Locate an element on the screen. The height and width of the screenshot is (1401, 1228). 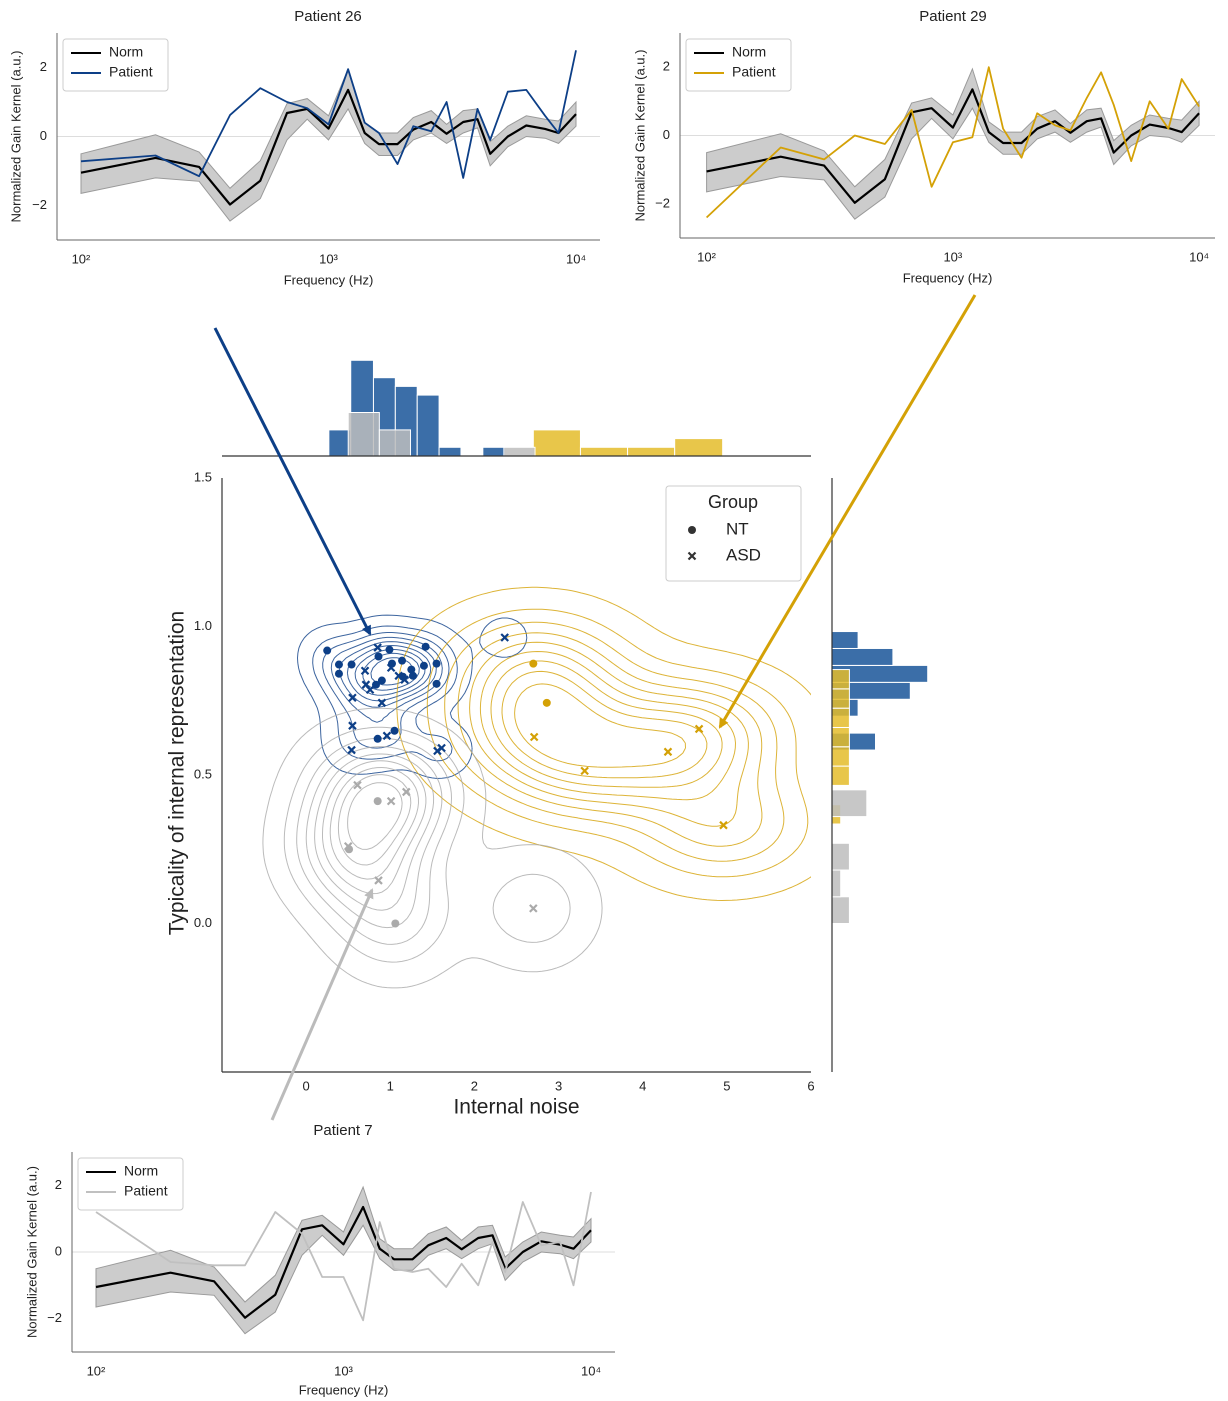
legend-label: ASD is located at coordinates (743, 554).